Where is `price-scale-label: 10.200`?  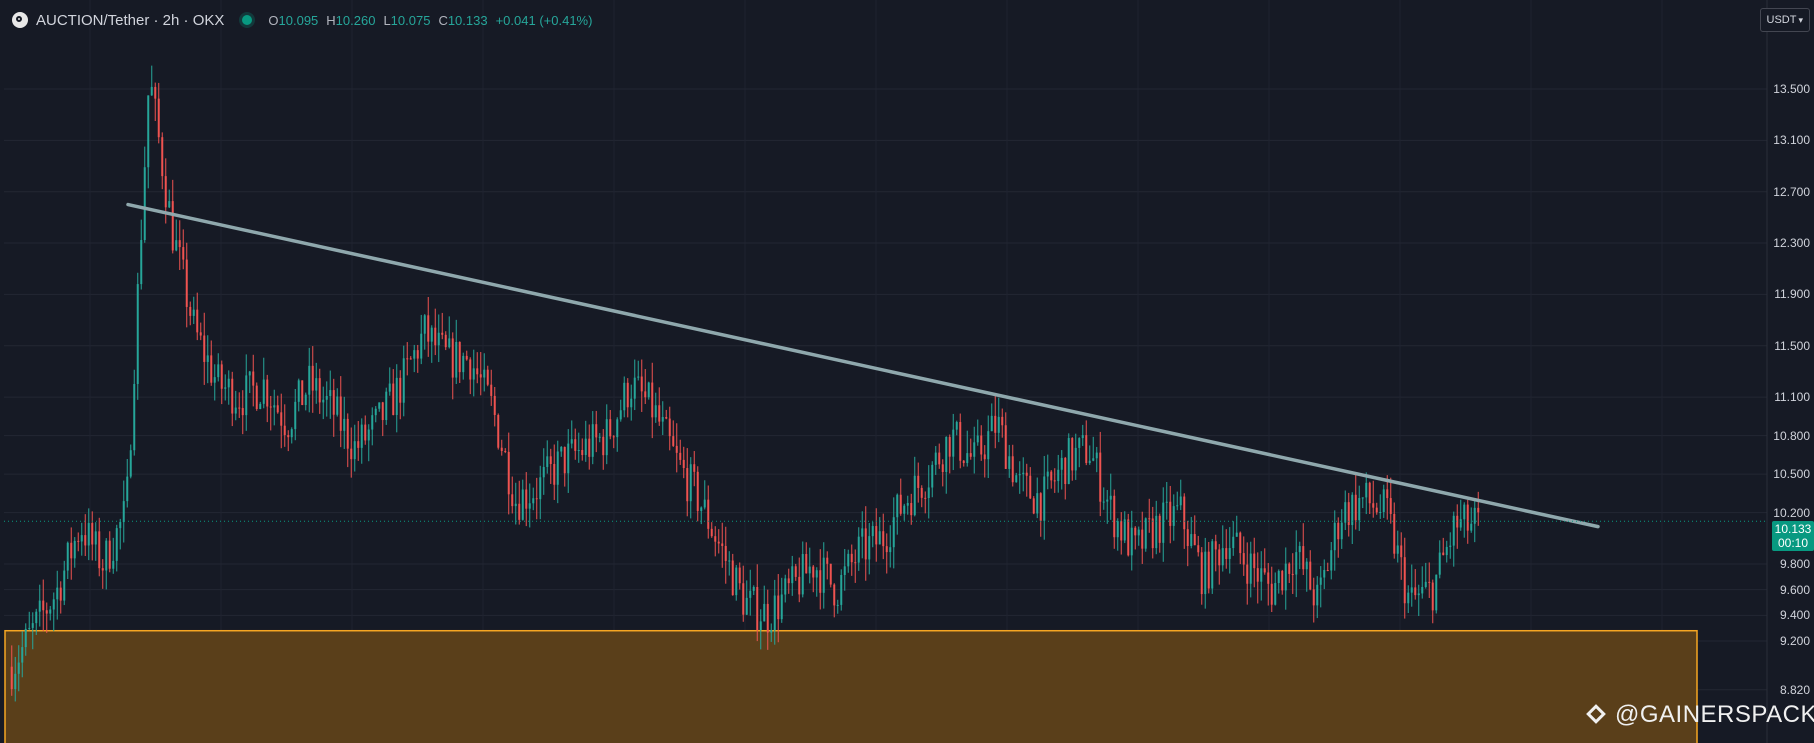
price-scale-label: 10.200 is located at coordinates (1791, 512).